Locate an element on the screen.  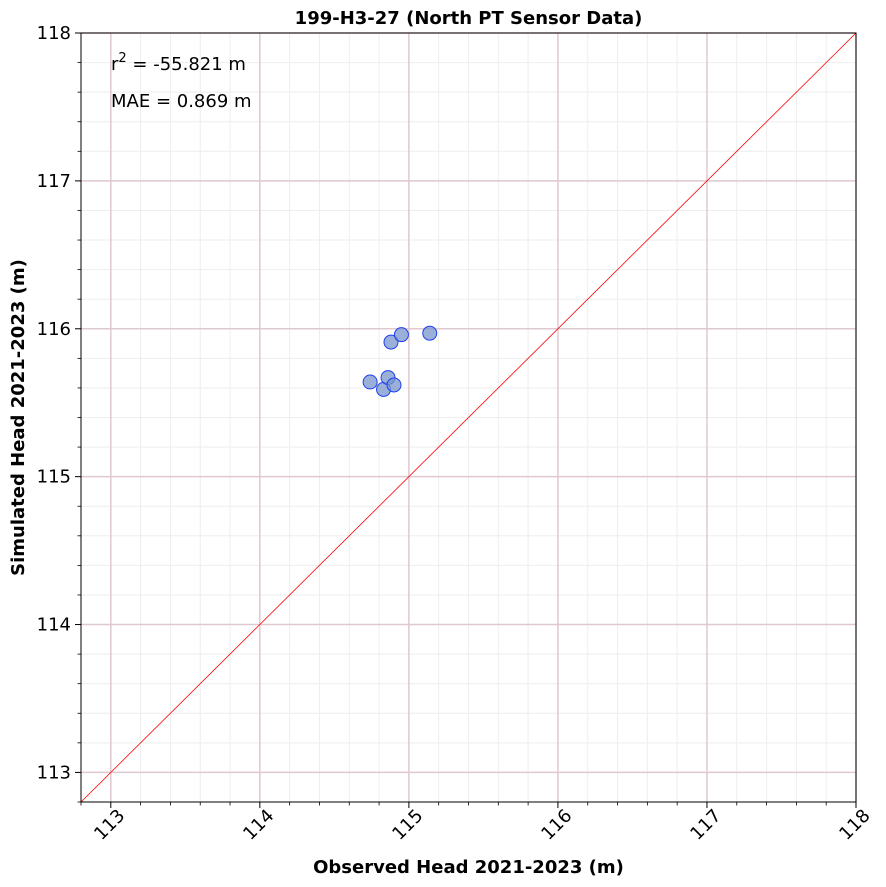
y-tick-label: 118 is located at coordinates (54, 33).